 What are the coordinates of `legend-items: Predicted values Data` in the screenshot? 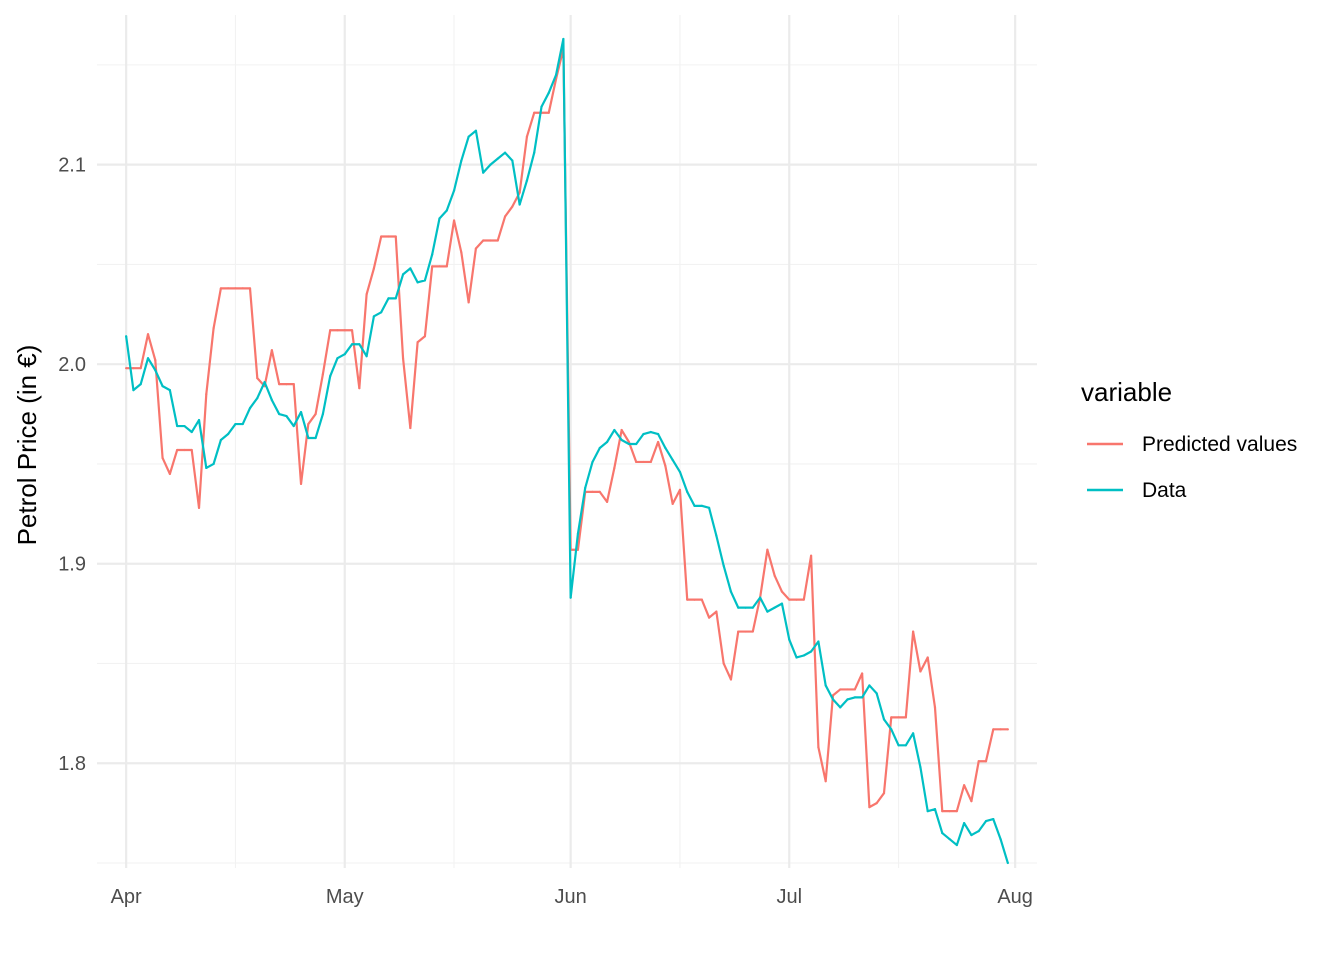 It's located at (1192, 467).